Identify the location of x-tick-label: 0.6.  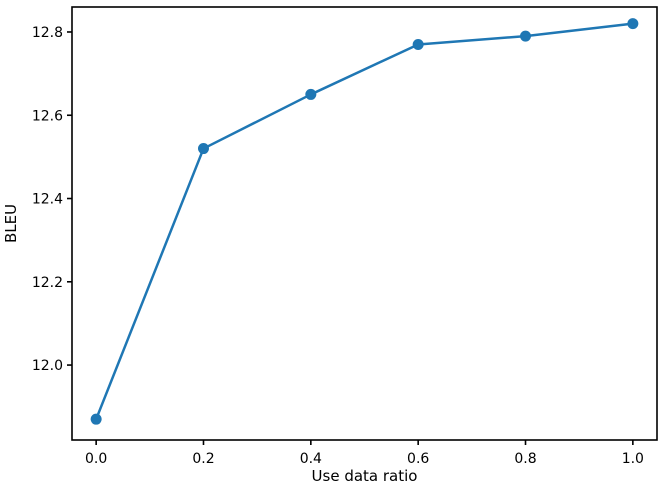
(418, 459).